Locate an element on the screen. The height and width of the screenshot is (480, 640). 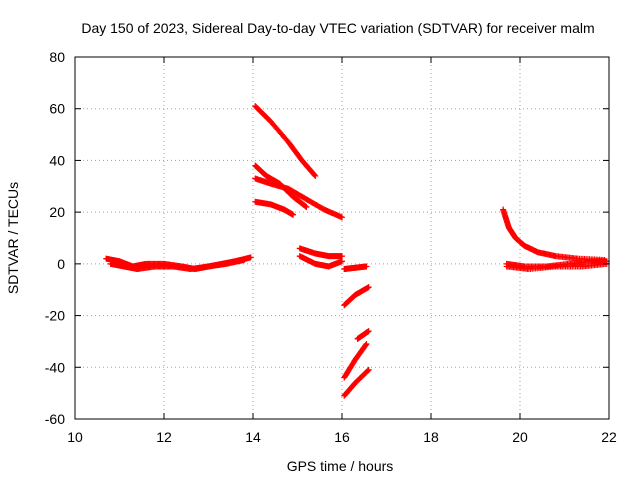
x-tick-label: 20 is located at coordinates (520, 437).